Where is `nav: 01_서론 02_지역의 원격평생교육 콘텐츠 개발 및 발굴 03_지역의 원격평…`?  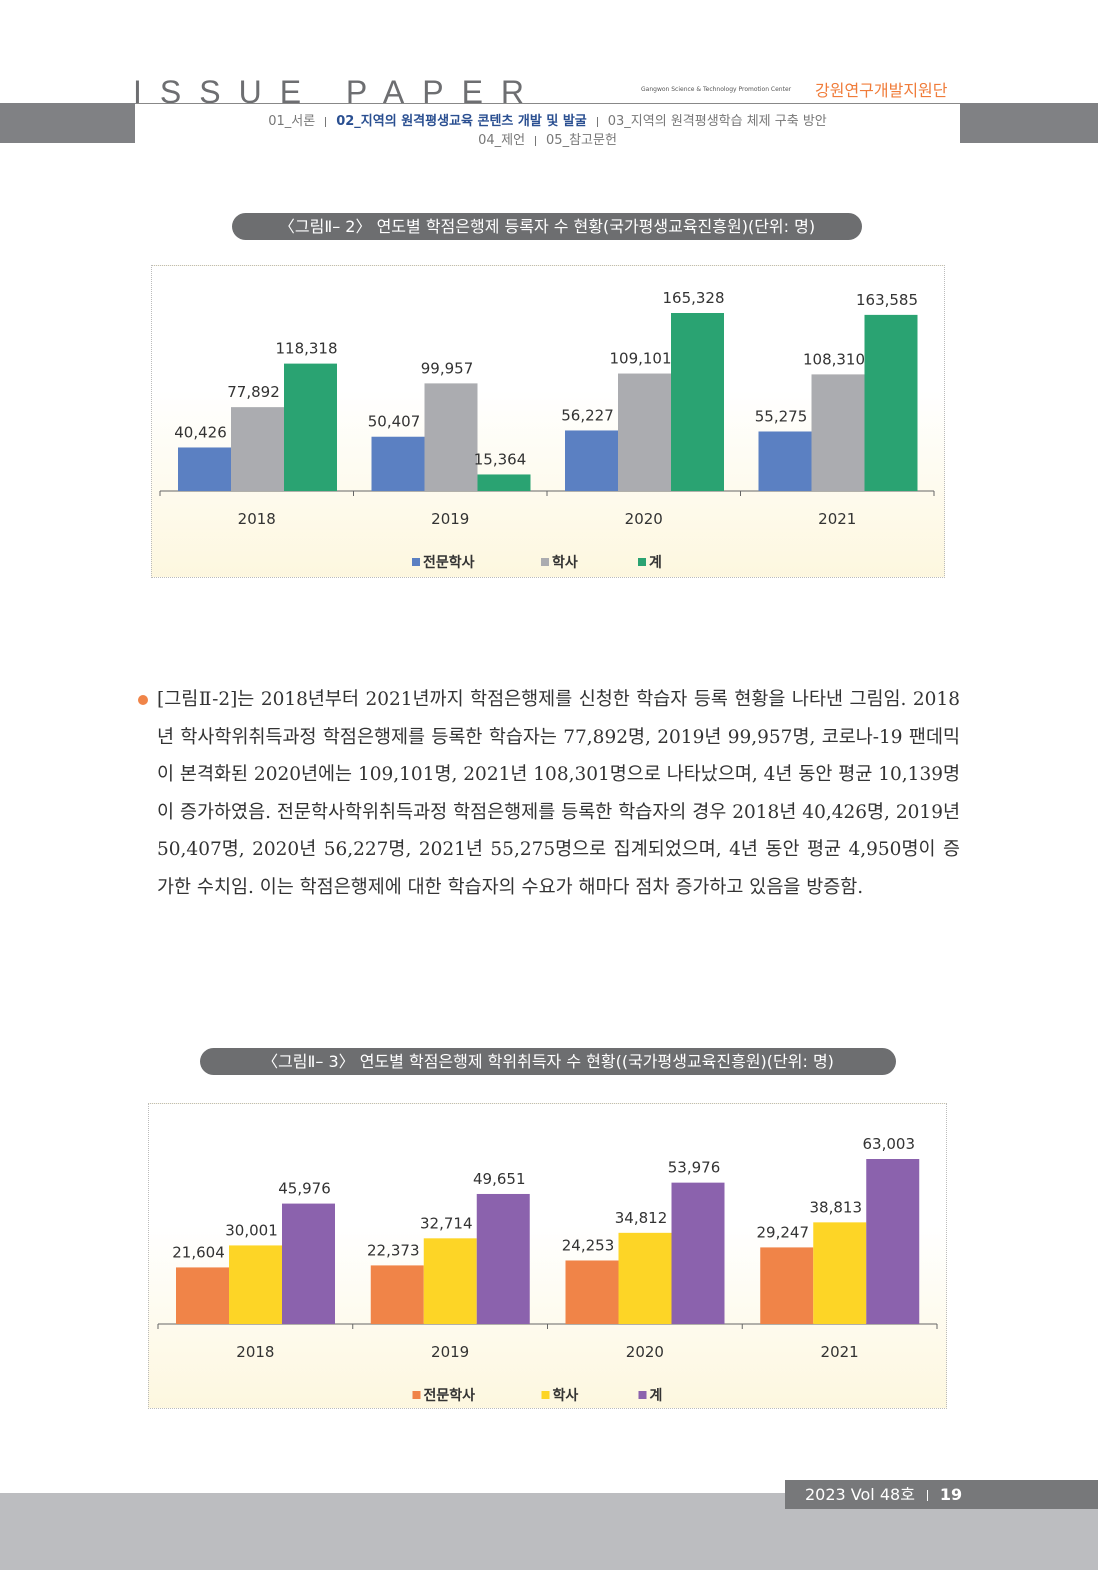
nav: 01_서론 02_지역의 원격평생교육 콘텐츠 개발 및 발굴 03_지역의 원격평… is located at coordinates (547, 131).